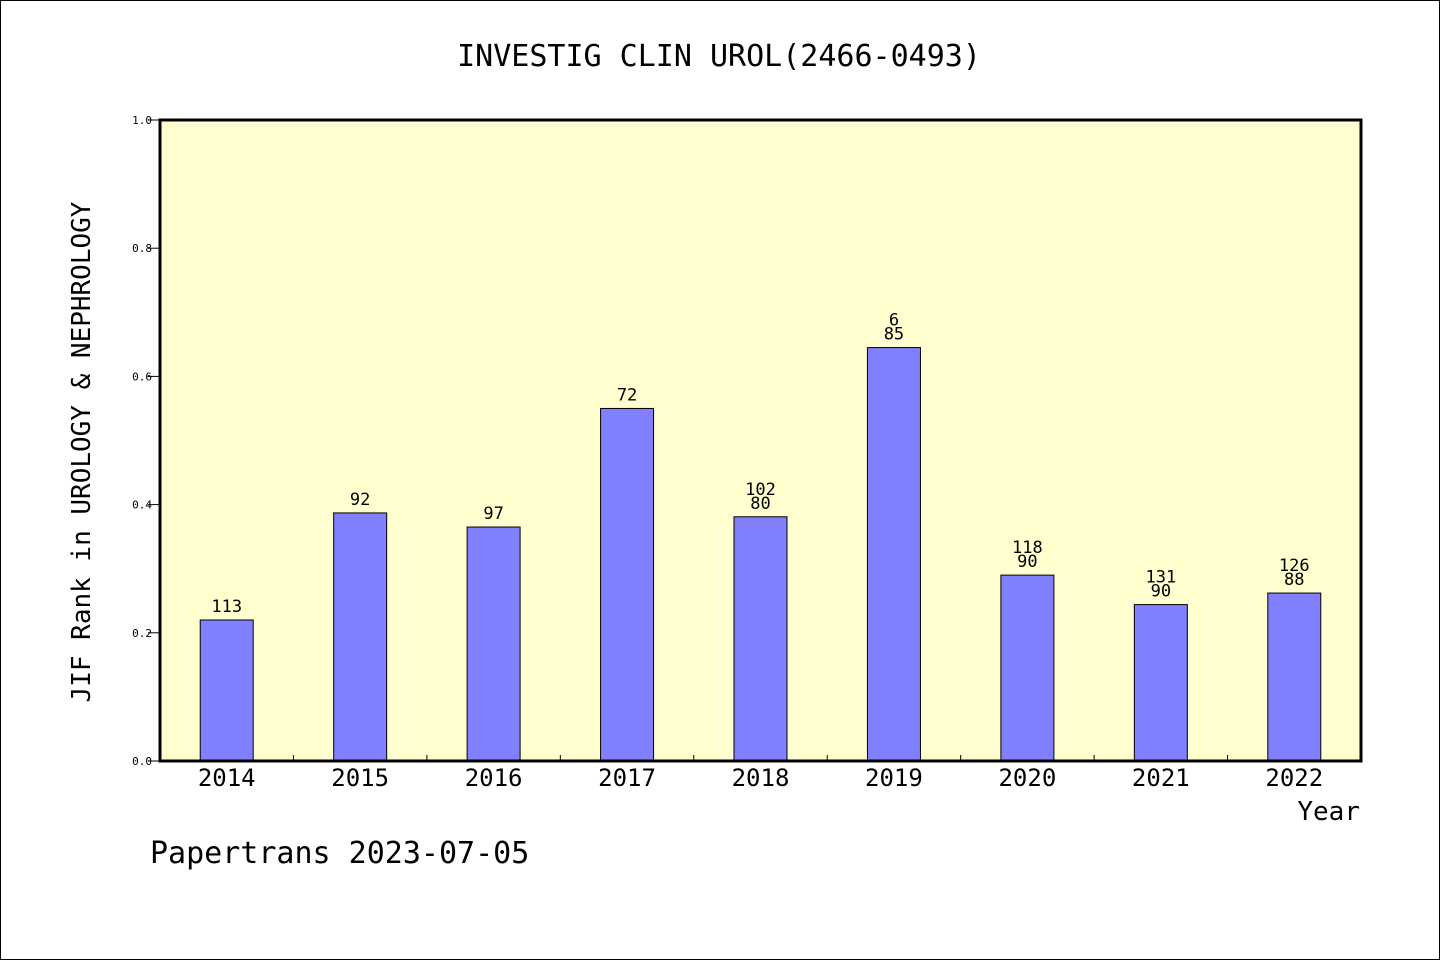 Image resolution: width=1440 pixels, height=960 pixels. Describe the element at coordinates (1160, 683) in the screenshot. I see `bar-2021` at that location.